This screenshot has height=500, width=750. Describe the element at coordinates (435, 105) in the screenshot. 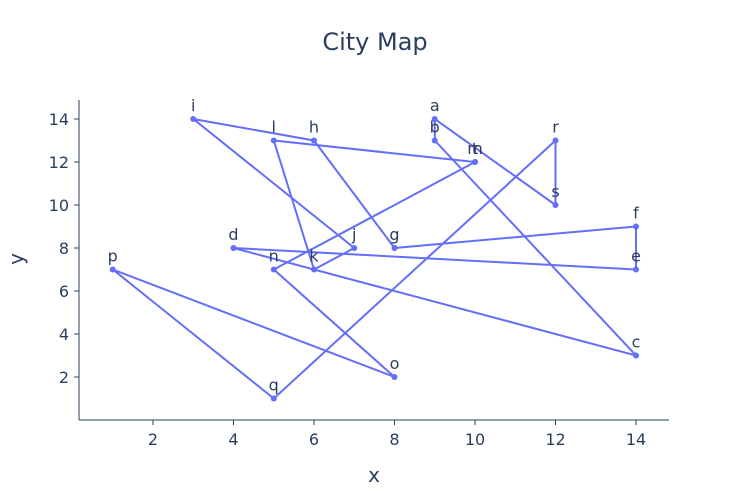

I see `point-label-a: a` at that location.